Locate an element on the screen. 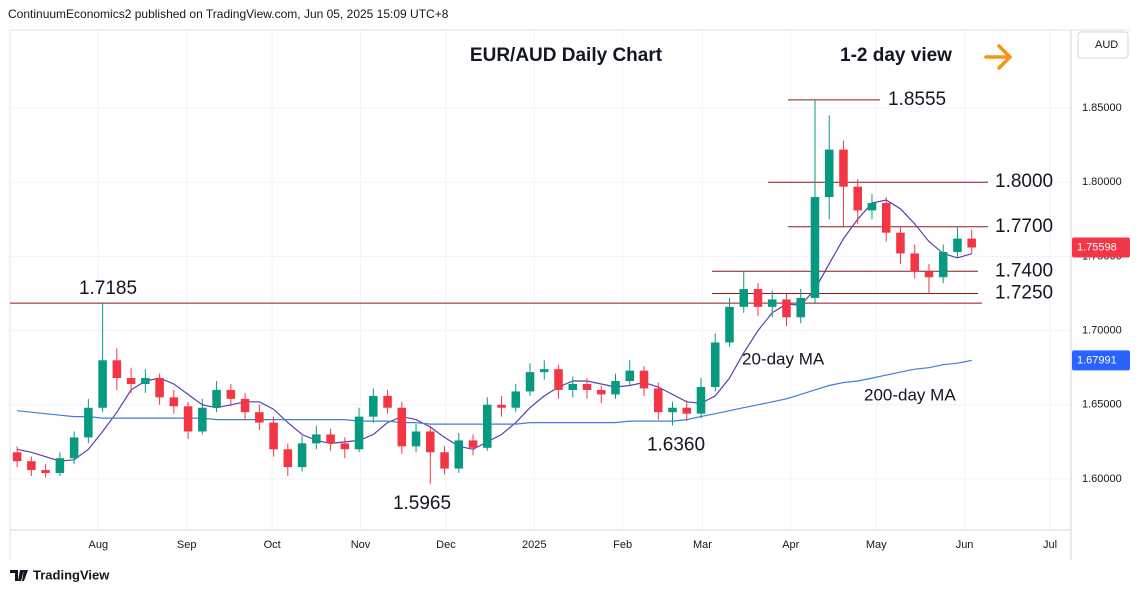 The width and height of the screenshot is (1143, 593). y-tick-label: 1.65000 is located at coordinates (1102, 405).